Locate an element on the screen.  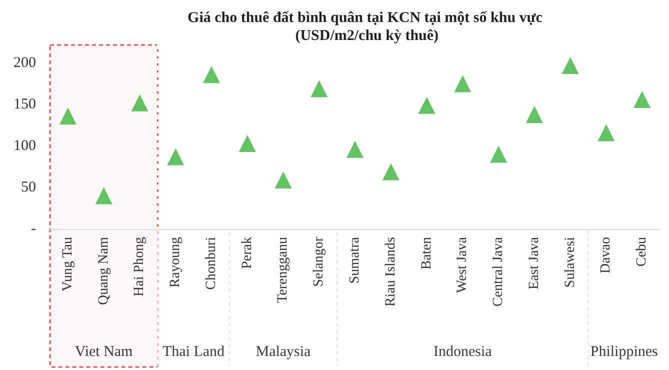
band-label: Malaysia is located at coordinates (284, 352).